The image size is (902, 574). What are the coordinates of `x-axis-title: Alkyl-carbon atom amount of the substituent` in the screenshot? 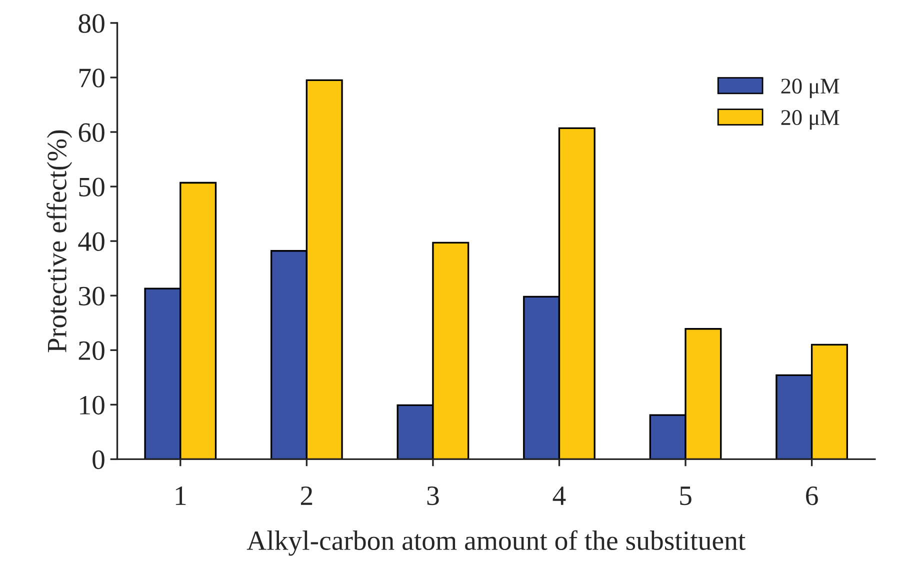 It's located at (496, 543).